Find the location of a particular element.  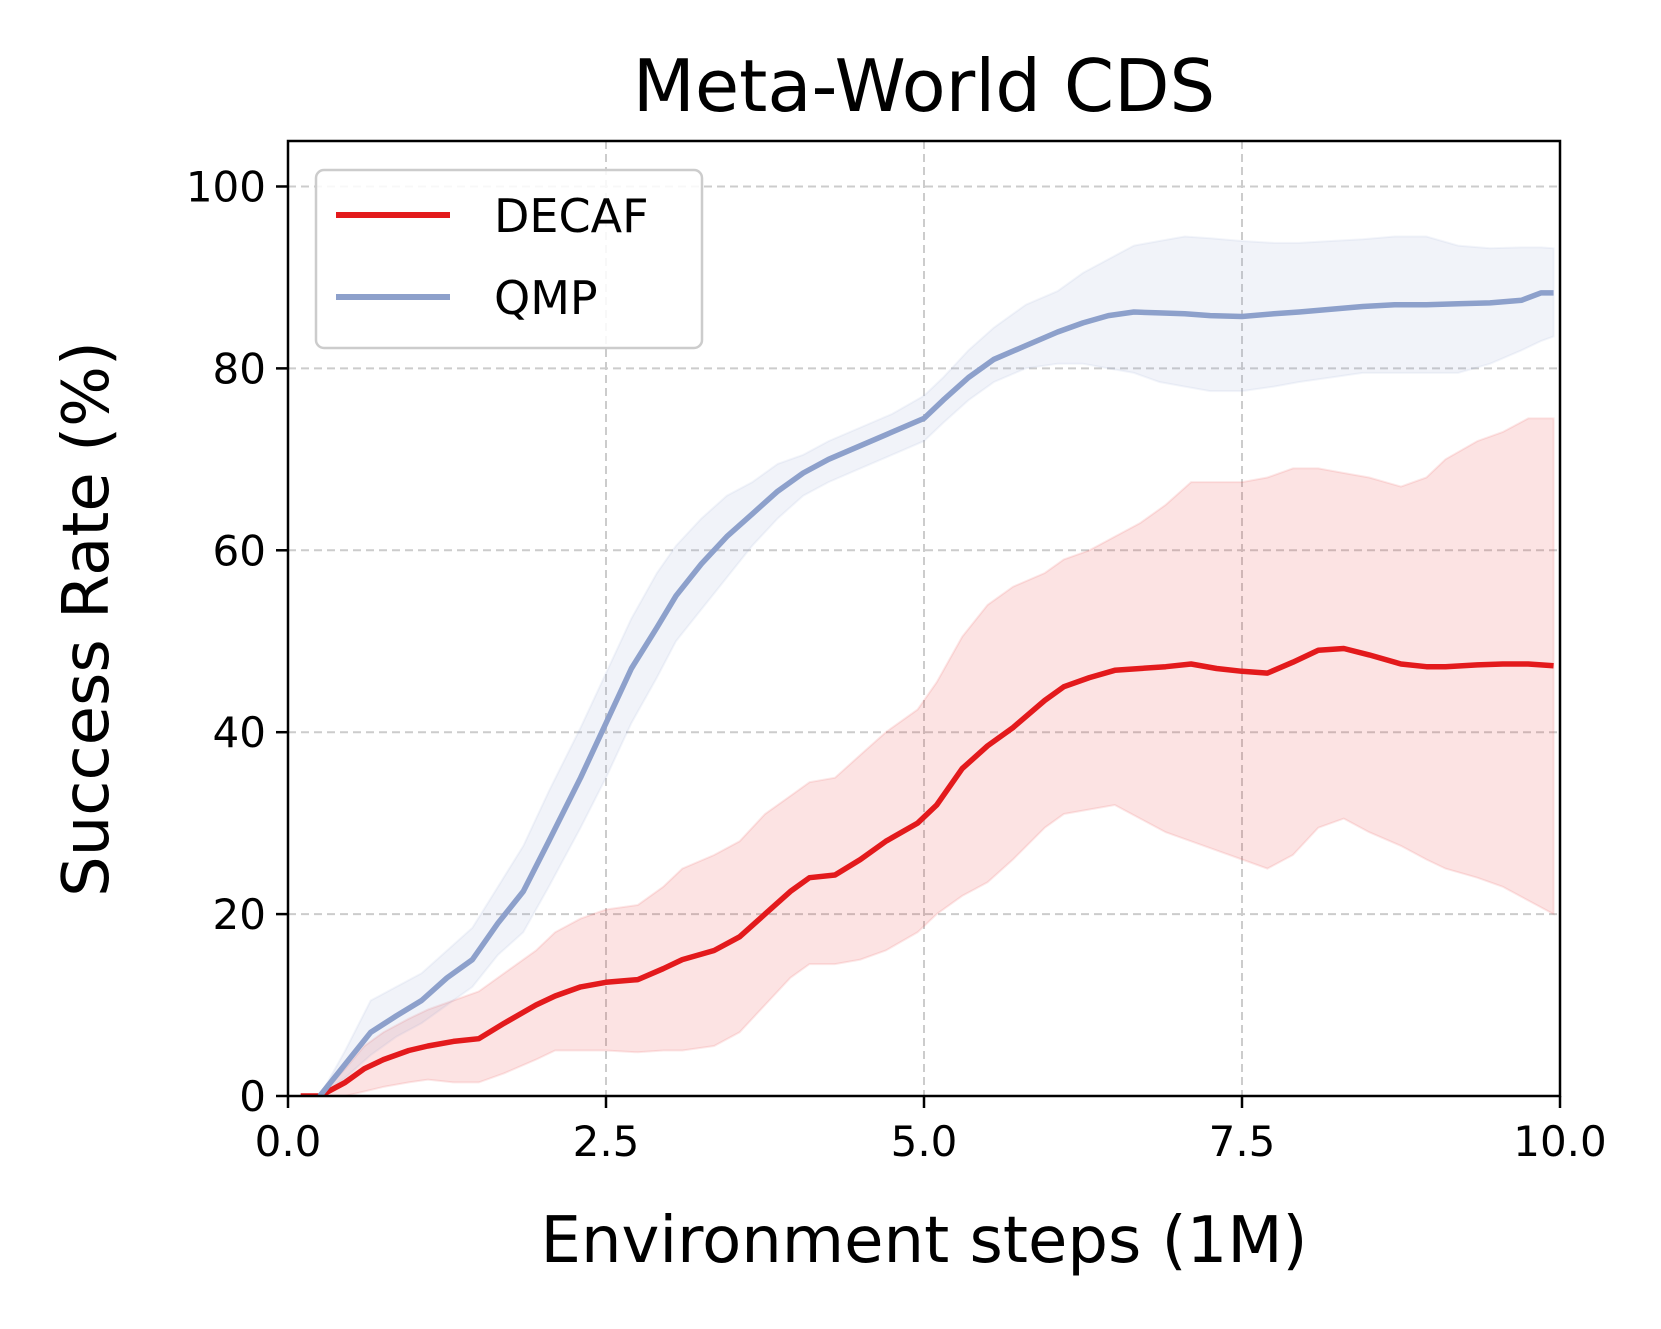

legend: DECAF QMP is located at coordinates (509, 259).